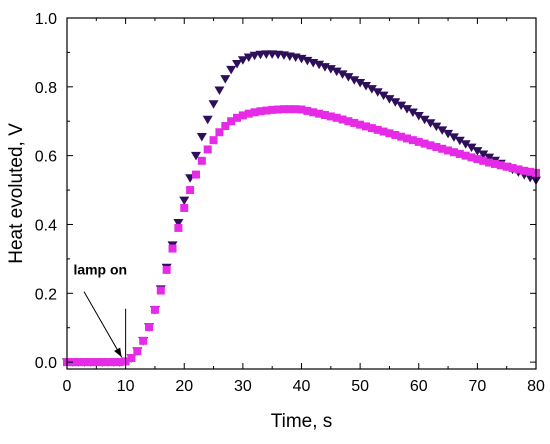 This screenshot has width=550, height=444. I want to click on x-tick-label: 40, so click(302, 386).